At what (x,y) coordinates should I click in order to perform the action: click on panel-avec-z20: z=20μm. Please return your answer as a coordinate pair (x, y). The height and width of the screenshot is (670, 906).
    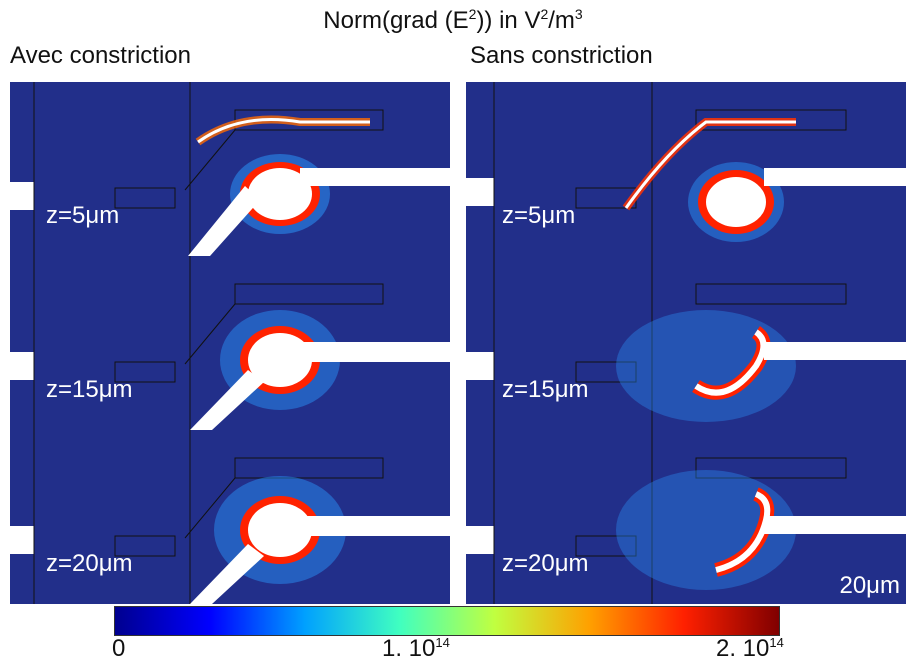
    Looking at the image, I should click on (230, 517).